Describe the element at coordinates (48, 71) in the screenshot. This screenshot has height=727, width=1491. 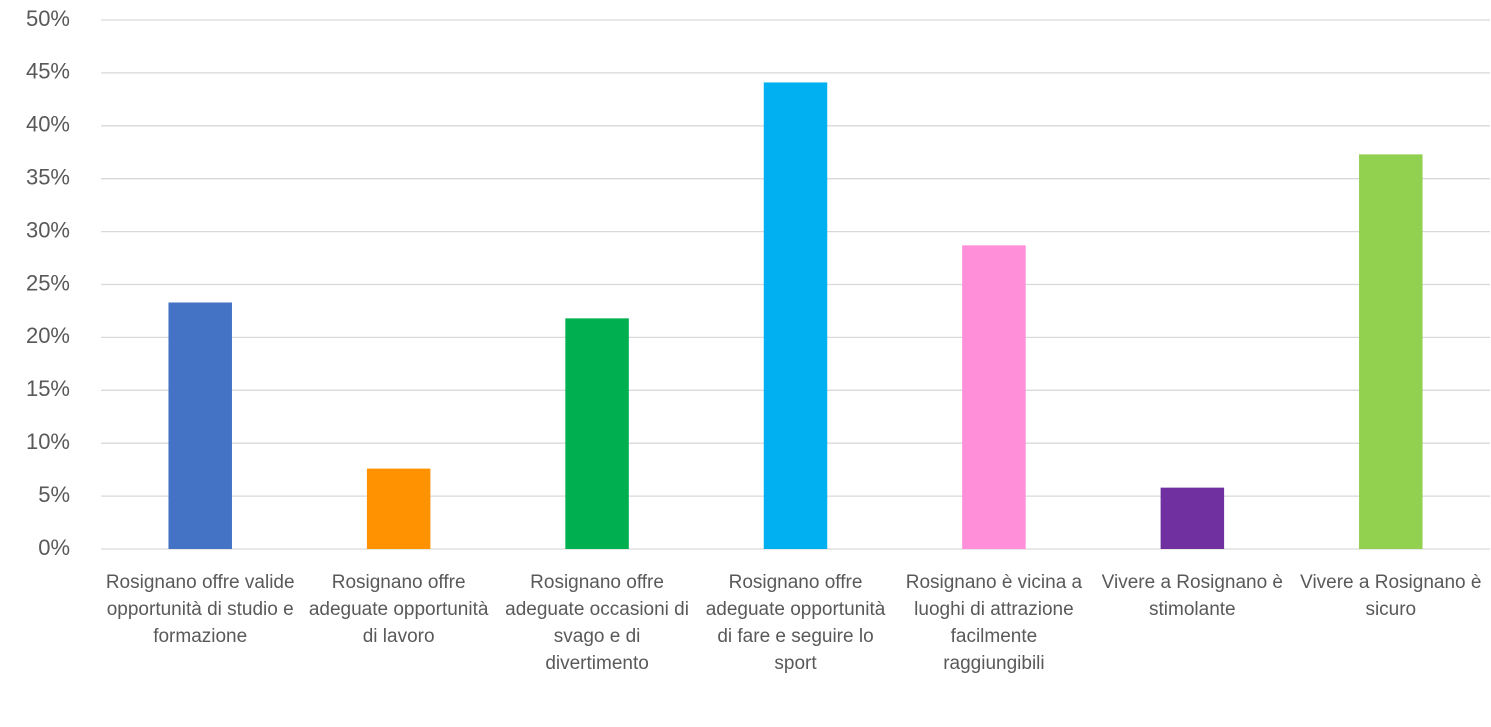
I see `y-tick-label: 45%` at that location.